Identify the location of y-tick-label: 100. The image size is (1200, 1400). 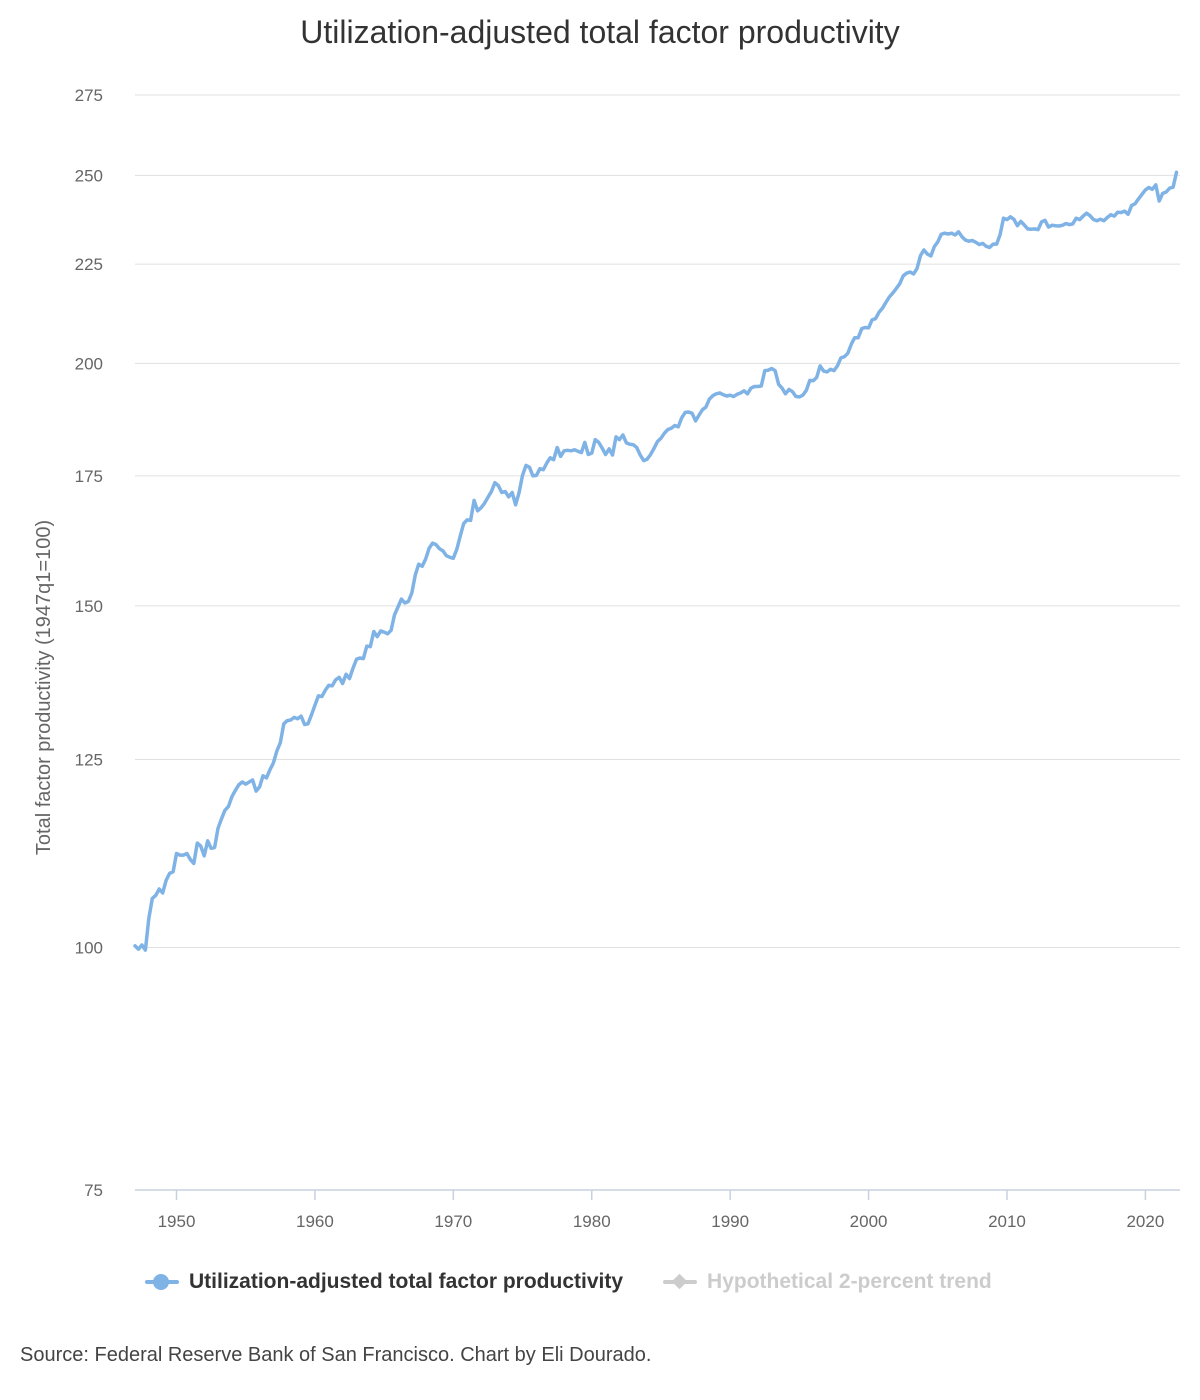
(89, 948).